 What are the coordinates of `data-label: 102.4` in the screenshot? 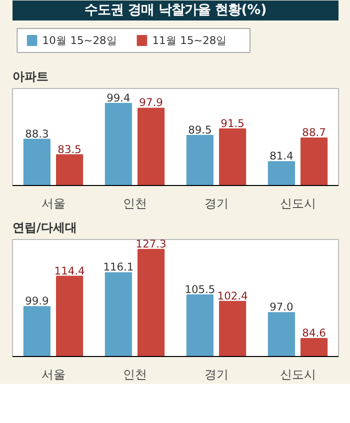 It's located at (232, 295).